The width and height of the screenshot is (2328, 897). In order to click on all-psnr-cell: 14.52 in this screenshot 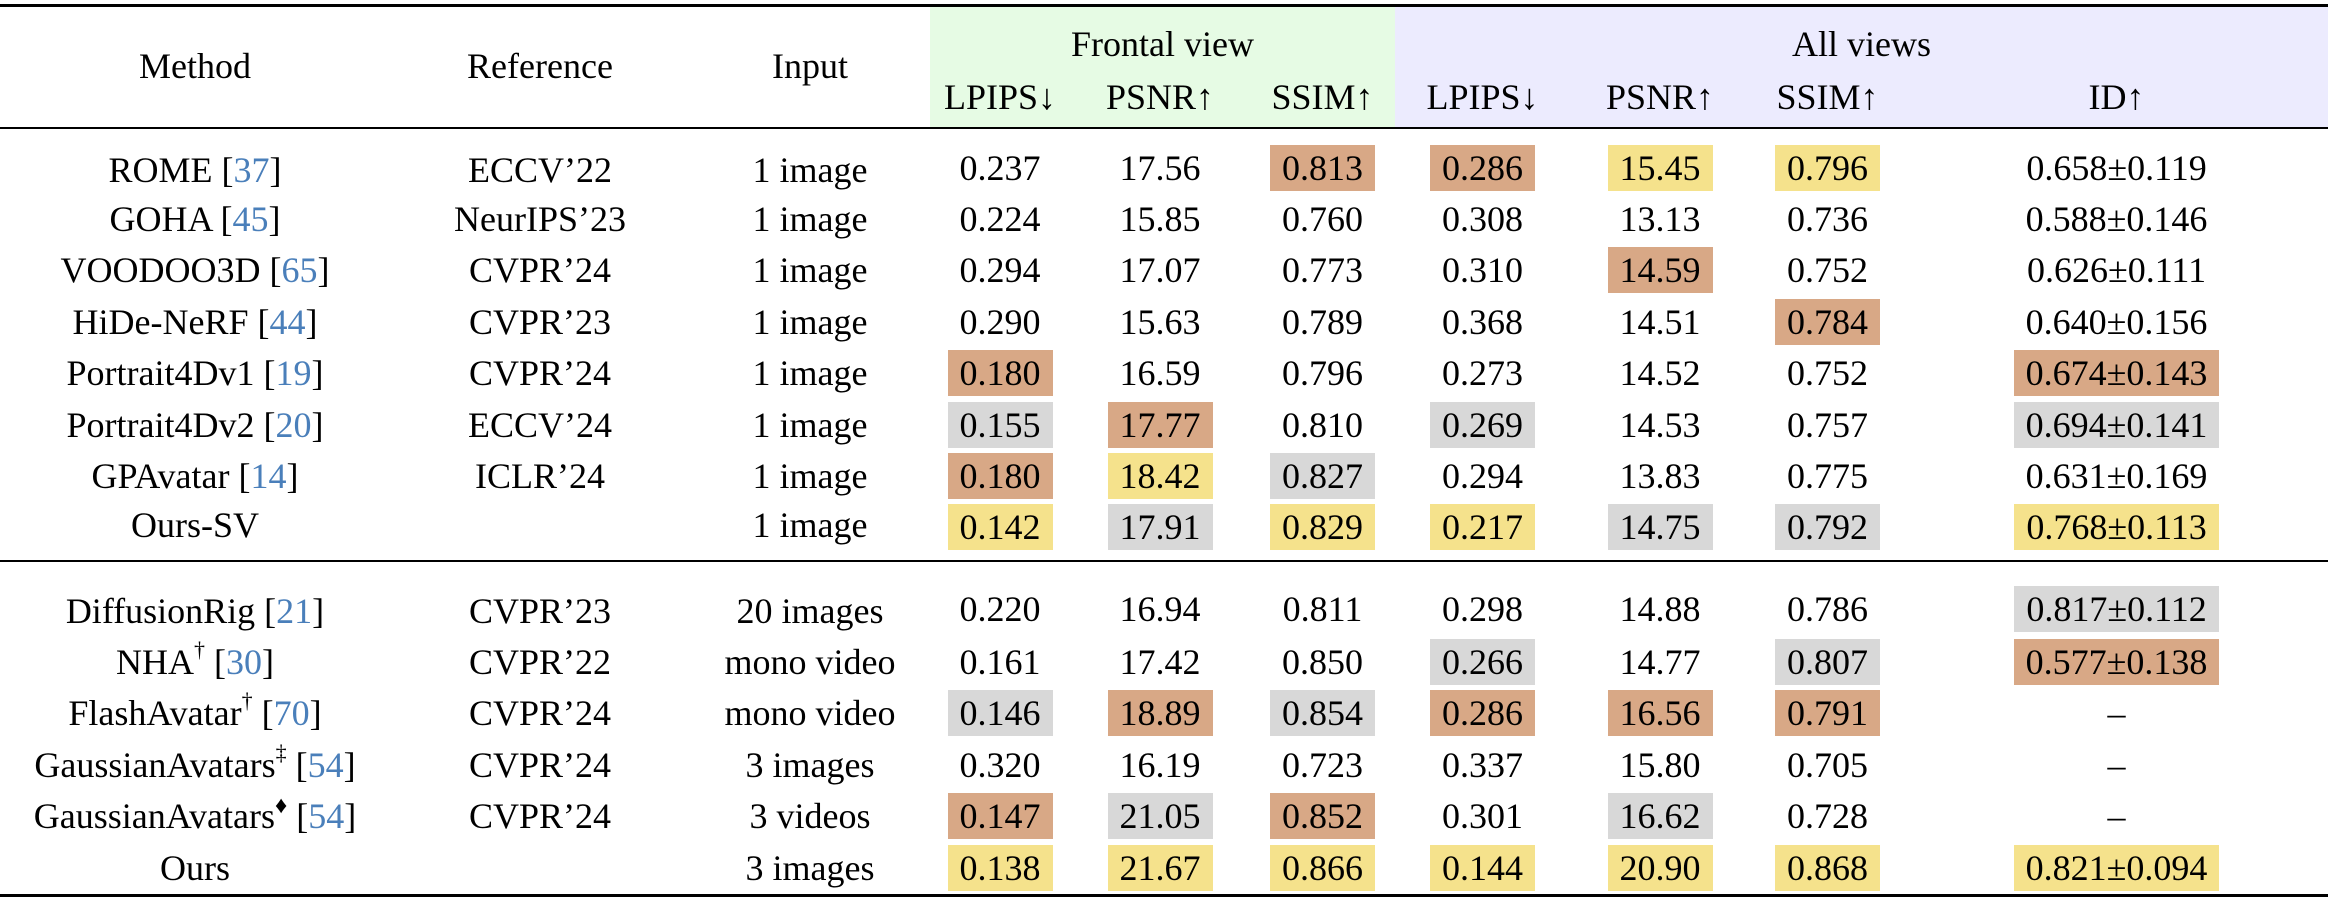, I will do `click(1660, 374)`.